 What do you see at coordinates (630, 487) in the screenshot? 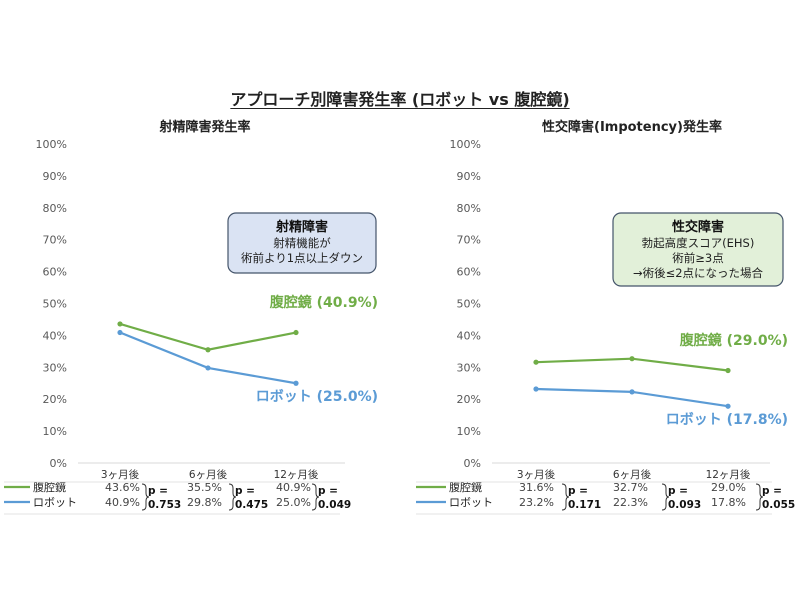
I see `table-cell: 32.7%` at bounding box center [630, 487].